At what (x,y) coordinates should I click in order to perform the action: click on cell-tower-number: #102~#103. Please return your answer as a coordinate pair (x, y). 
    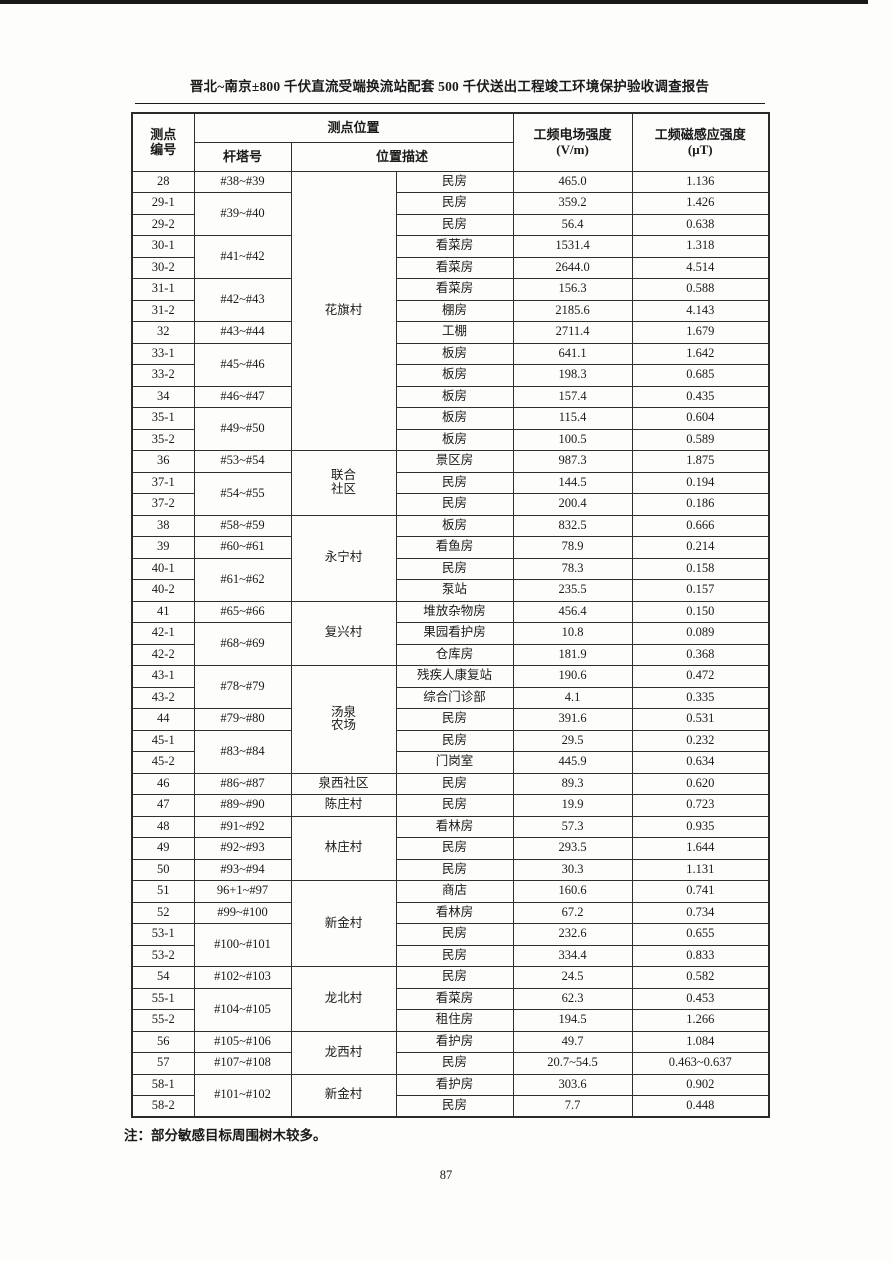
    Looking at the image, I should click on (242, 977).